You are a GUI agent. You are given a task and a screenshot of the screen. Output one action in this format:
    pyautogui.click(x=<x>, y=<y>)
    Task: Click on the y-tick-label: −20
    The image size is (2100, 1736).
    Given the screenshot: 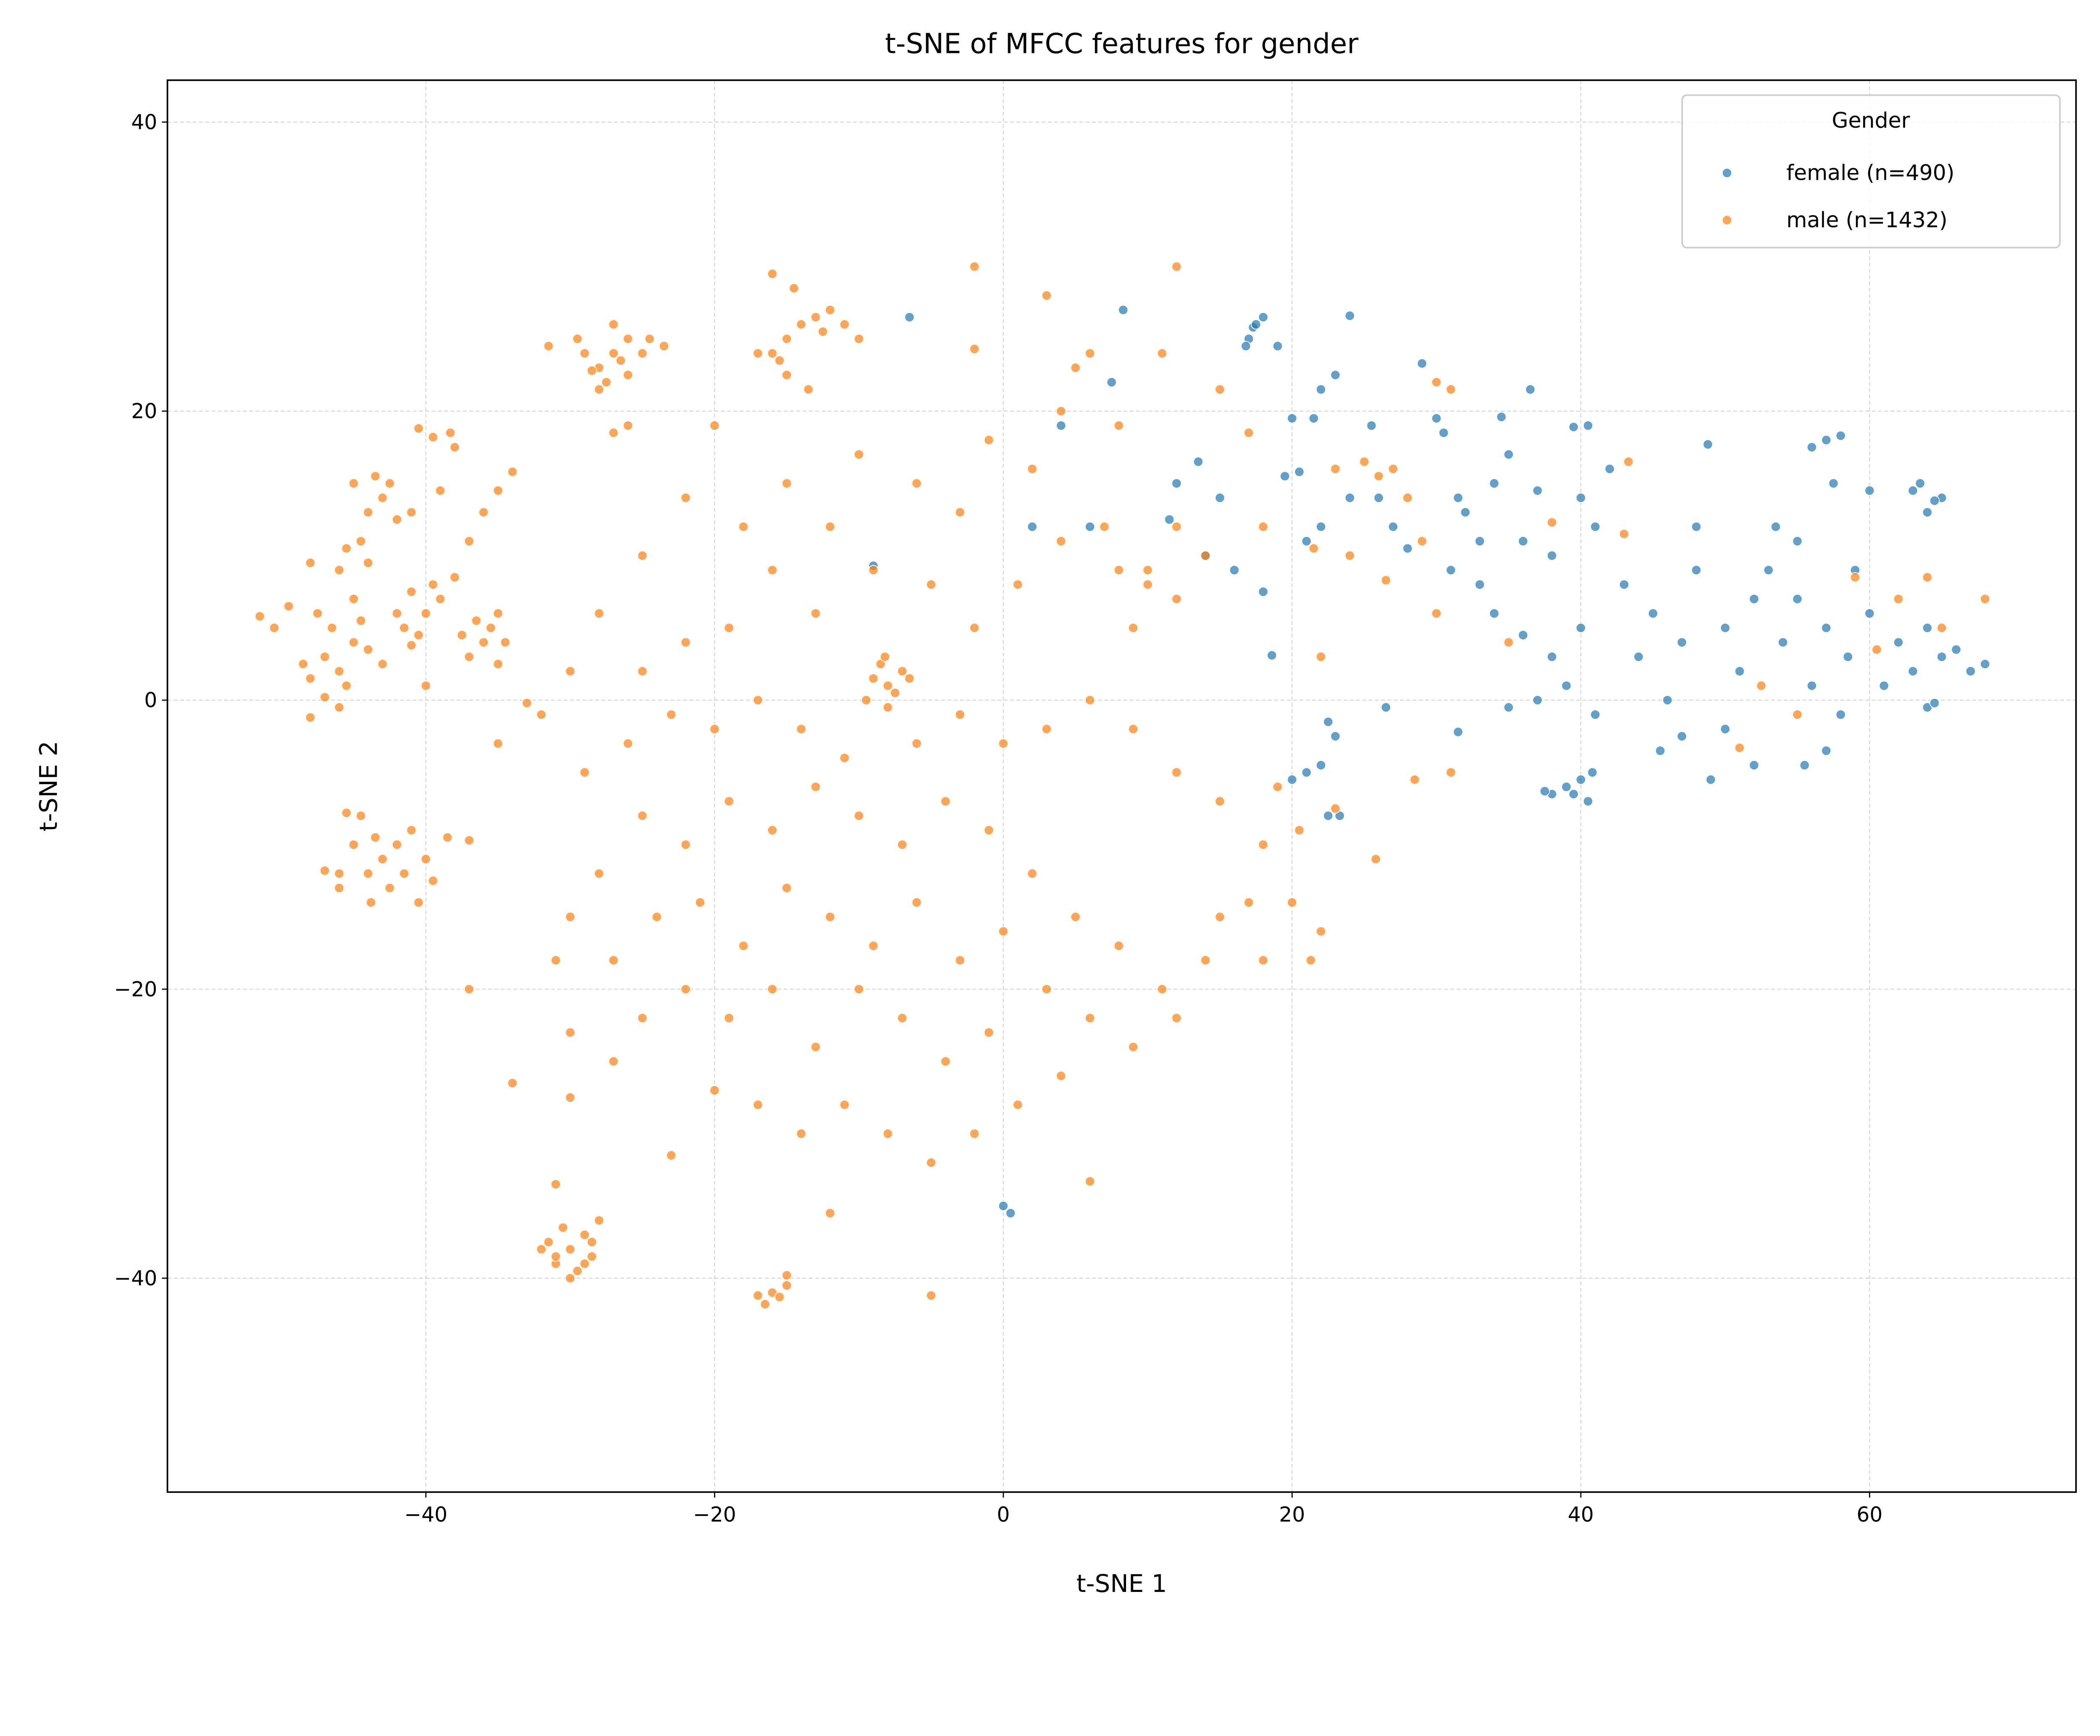 What is the action you would take?
    pyautogui.click(x=136, y=989)
    